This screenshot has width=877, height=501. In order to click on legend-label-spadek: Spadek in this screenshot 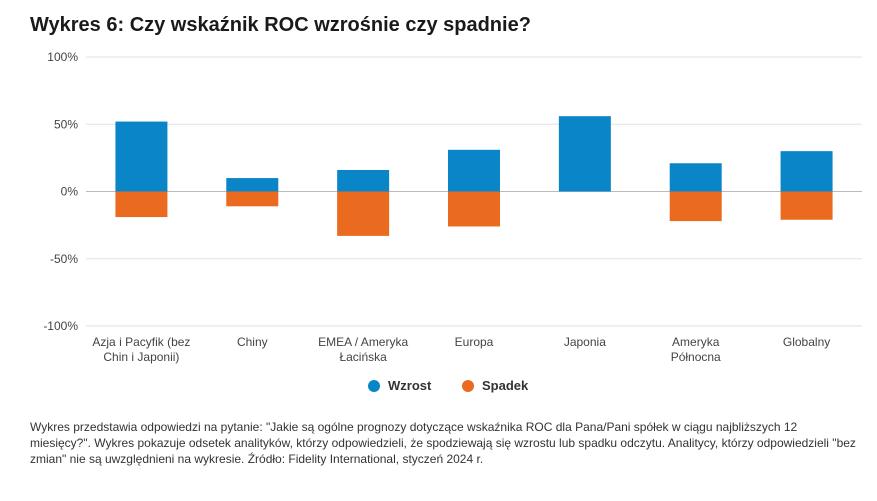, I will do `click(505, 385)`.